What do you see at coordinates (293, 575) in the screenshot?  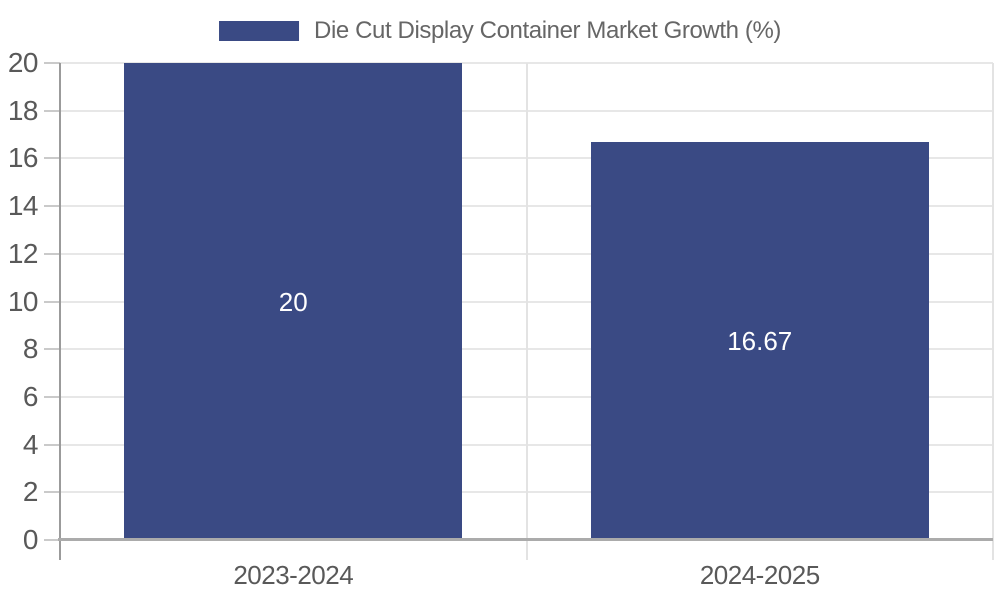 I see `x-tick-label: 2023-2024` at bounding box center [293, 575].